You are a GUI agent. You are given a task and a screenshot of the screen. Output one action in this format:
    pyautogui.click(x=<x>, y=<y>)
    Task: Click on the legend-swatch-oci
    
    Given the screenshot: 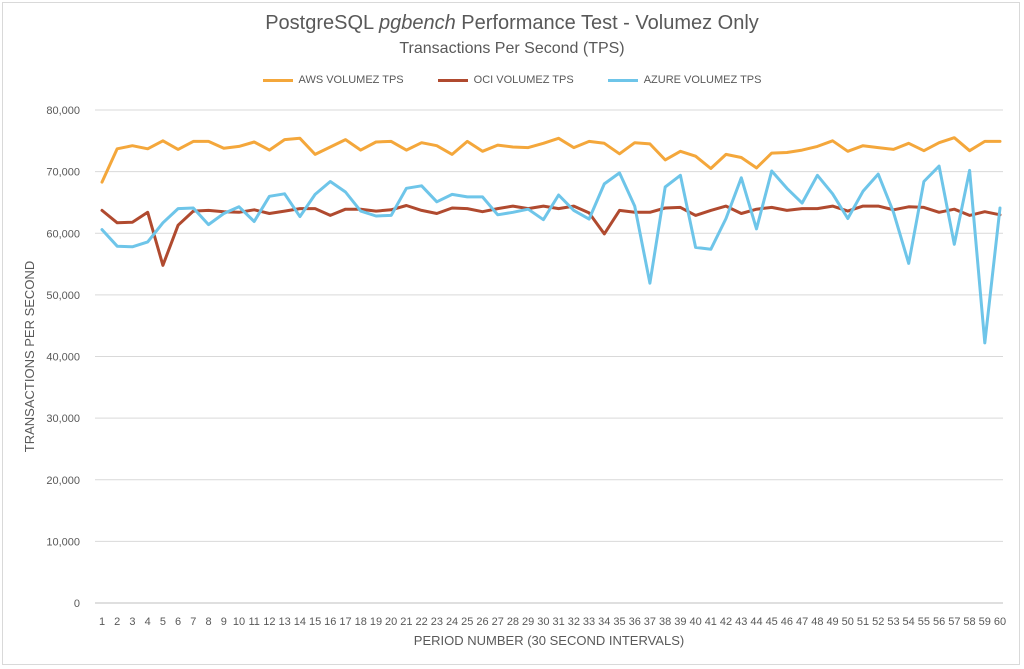 What is the action you would take?
    pyautogui.click(x=452, y=80)
    